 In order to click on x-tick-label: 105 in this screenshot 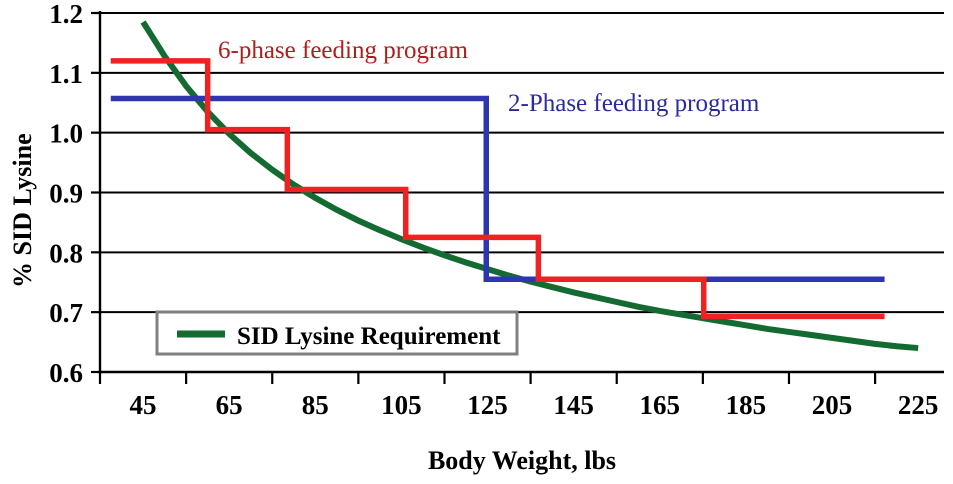, I will do `click(401, 405)`.